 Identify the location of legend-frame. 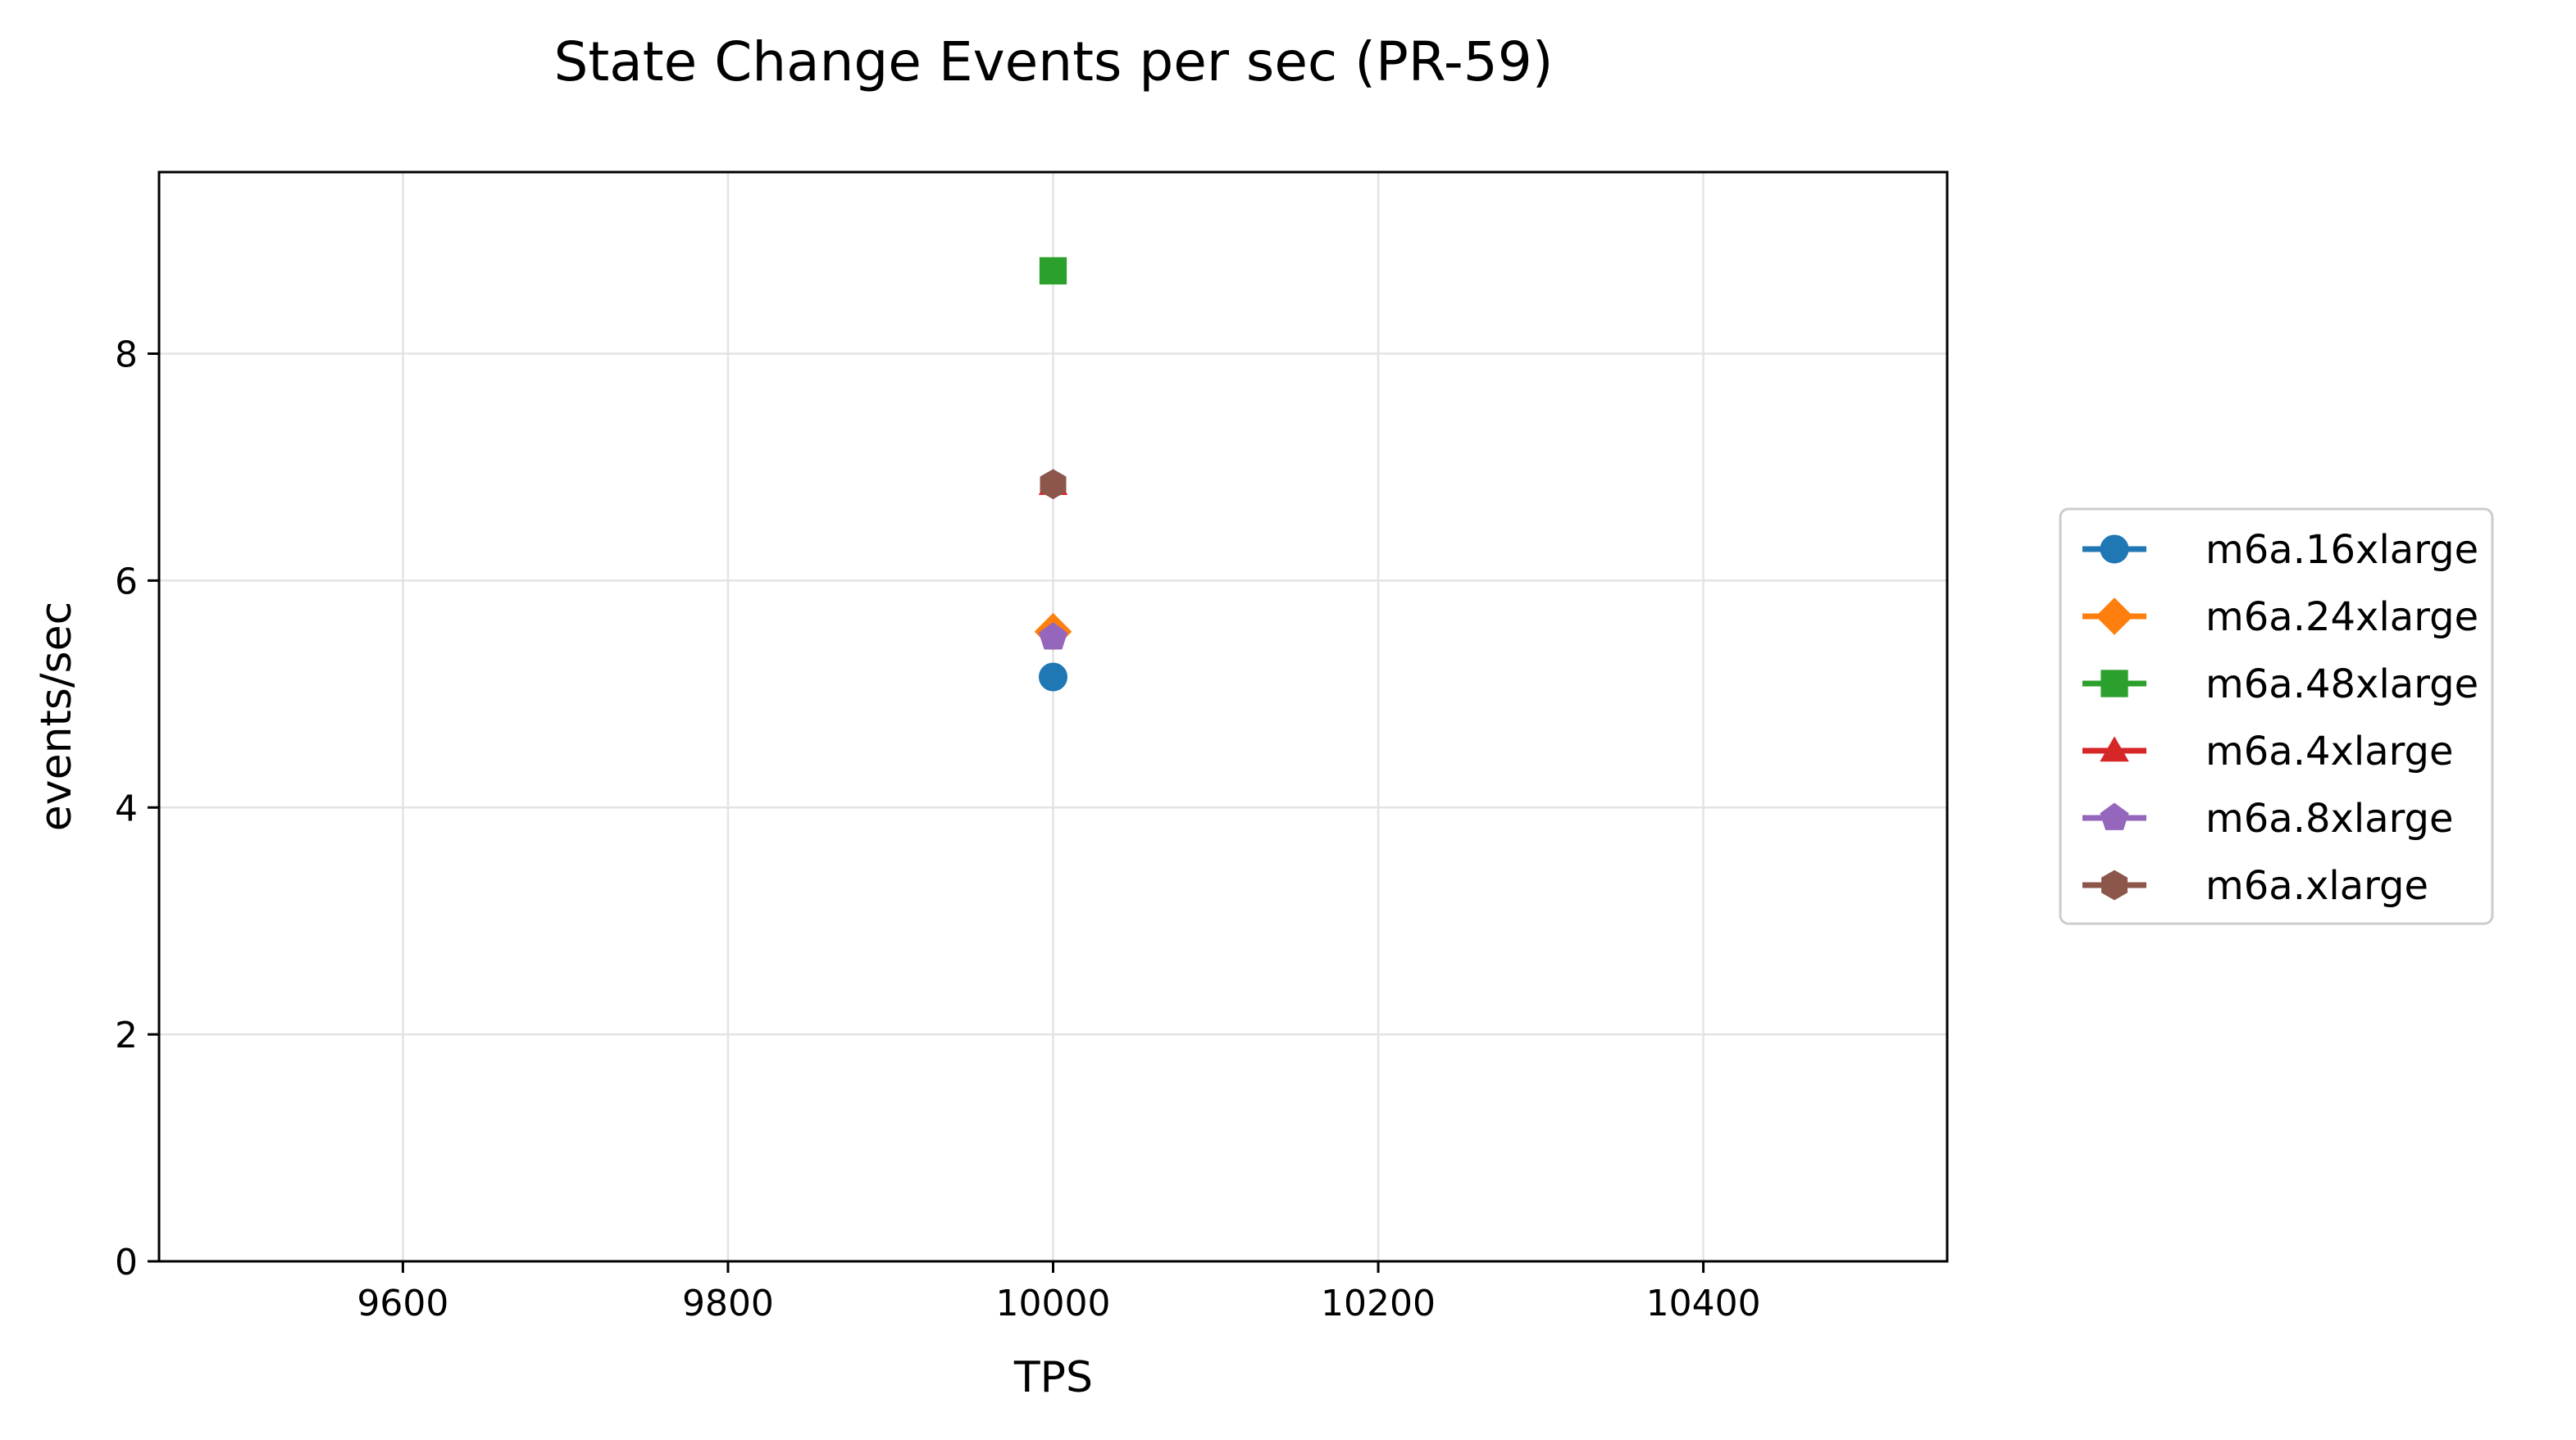
(2276, 716).